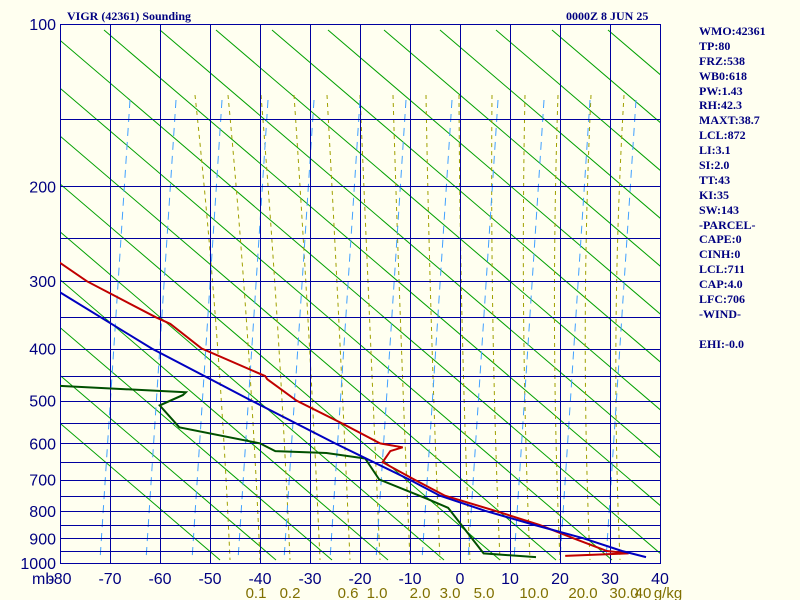  I want to click on mixing-ratio-tick-label: 10.0, so click(533, 592).